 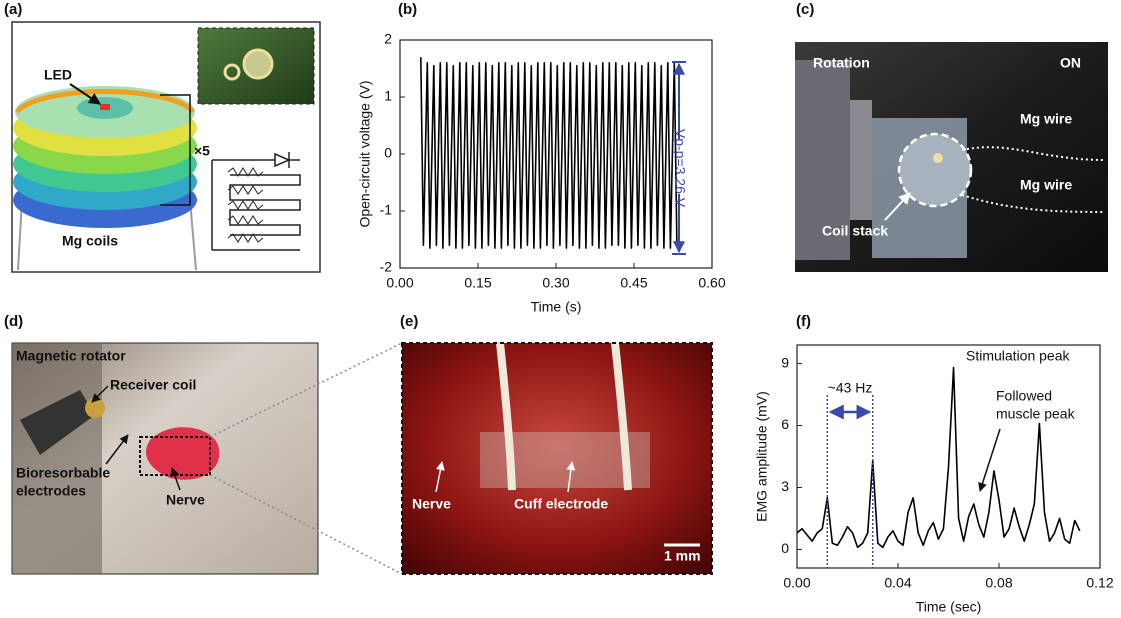 I want to click on annotation: Followed, so click(x=1024, y=396).